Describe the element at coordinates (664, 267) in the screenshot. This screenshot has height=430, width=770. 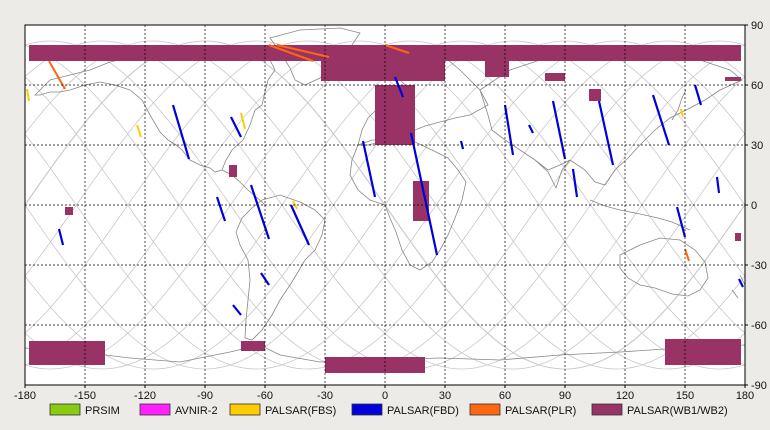
I see `coastline-australia` at that location.